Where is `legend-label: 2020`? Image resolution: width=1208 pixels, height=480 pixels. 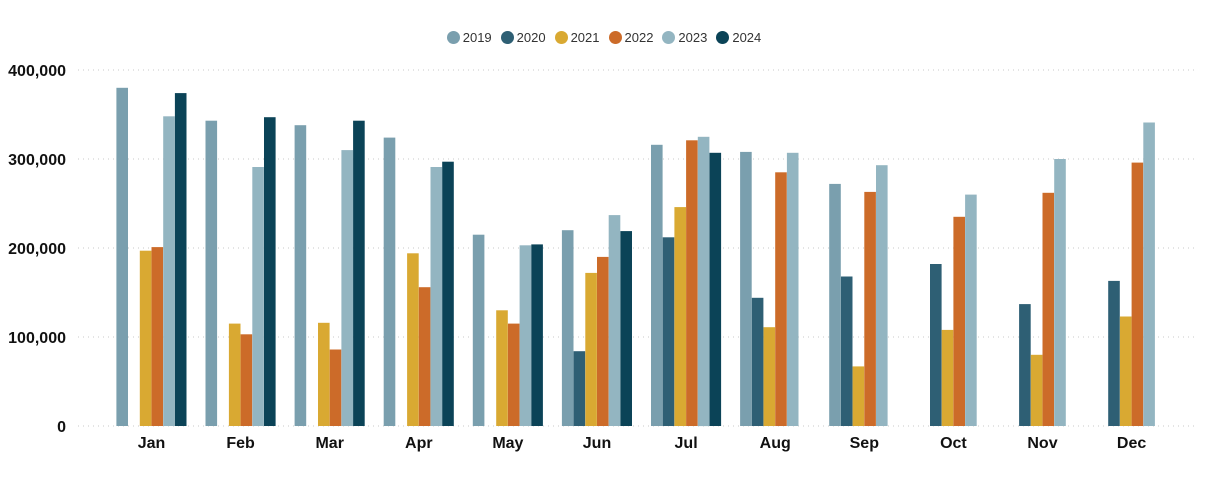 legend-label: 2020 is located at coordinates (531, 37).